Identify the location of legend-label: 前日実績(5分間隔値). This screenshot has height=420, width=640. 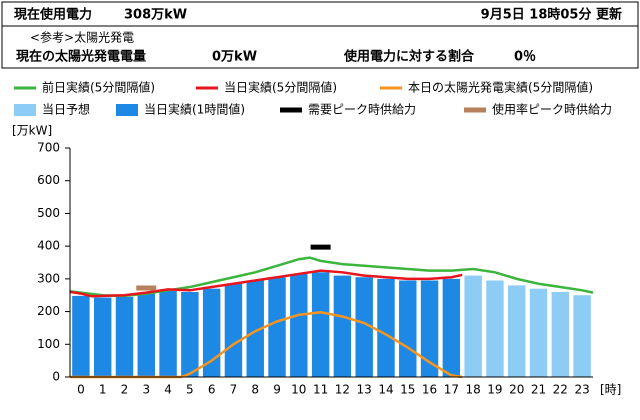
(98, 87).